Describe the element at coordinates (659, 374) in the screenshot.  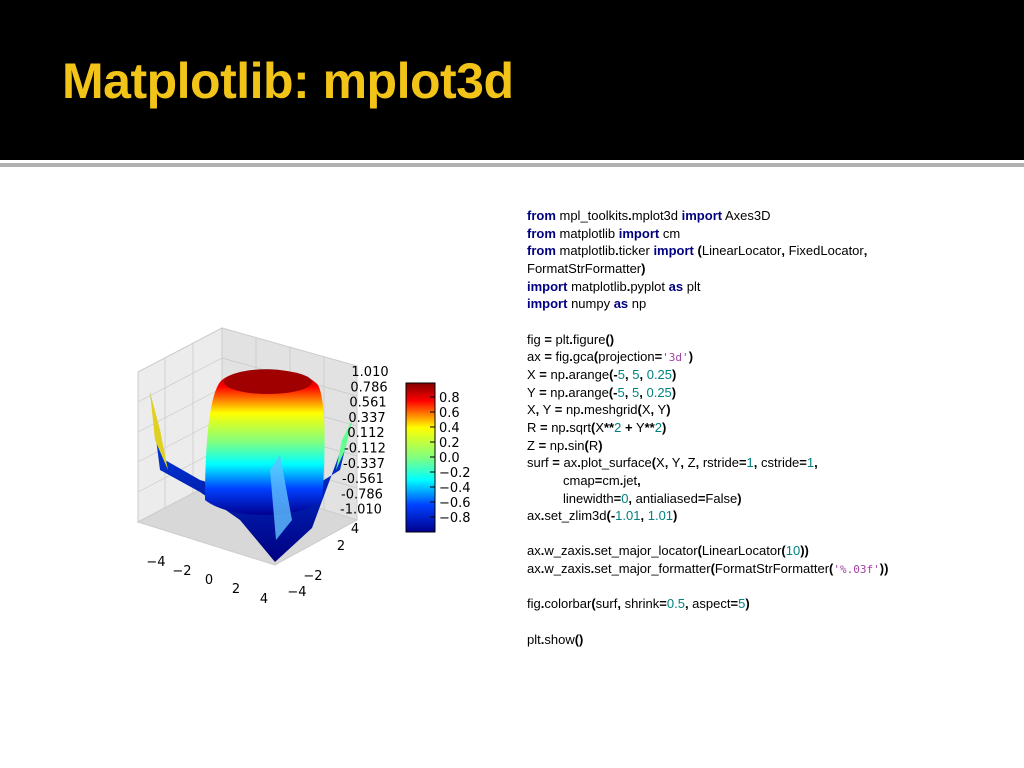
I see `code-token: 0.25` at that location.